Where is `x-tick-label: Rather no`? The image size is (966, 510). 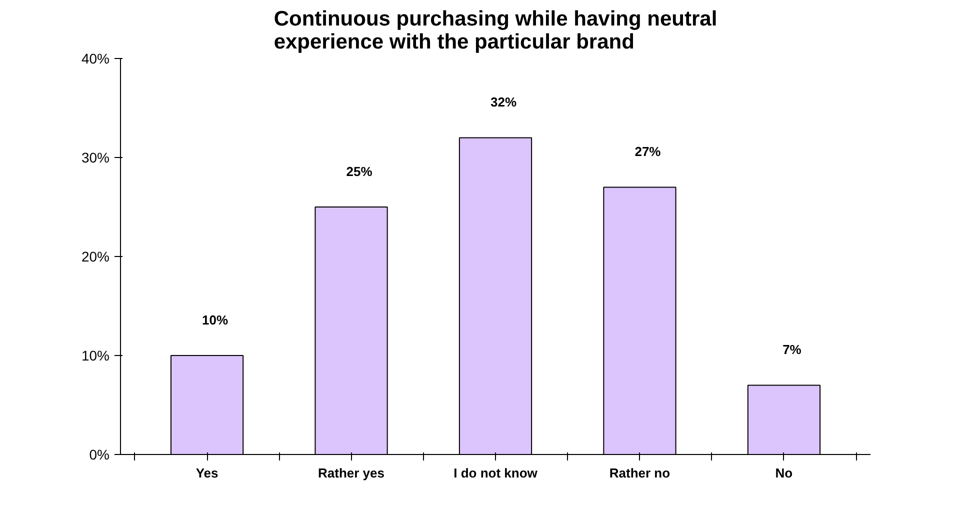 x-tick-label: Rather no is located at coordinates (639, 473).